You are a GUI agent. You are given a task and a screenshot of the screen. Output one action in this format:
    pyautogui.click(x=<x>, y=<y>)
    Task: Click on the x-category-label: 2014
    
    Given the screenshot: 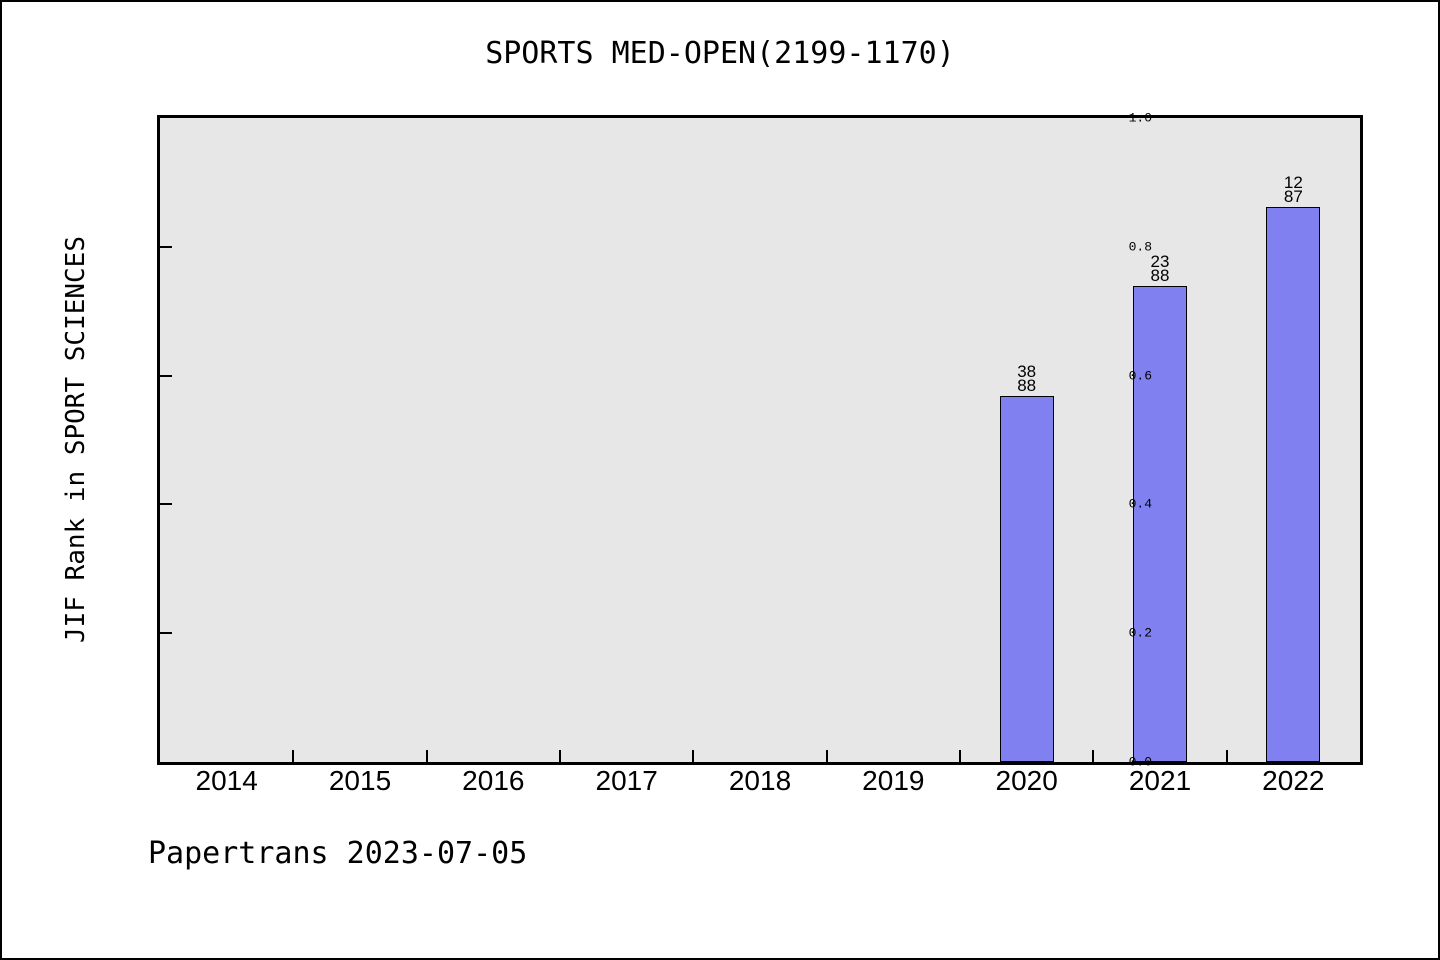 What is the action you would take?
    pyautogui.click(x=226, y=780)
    